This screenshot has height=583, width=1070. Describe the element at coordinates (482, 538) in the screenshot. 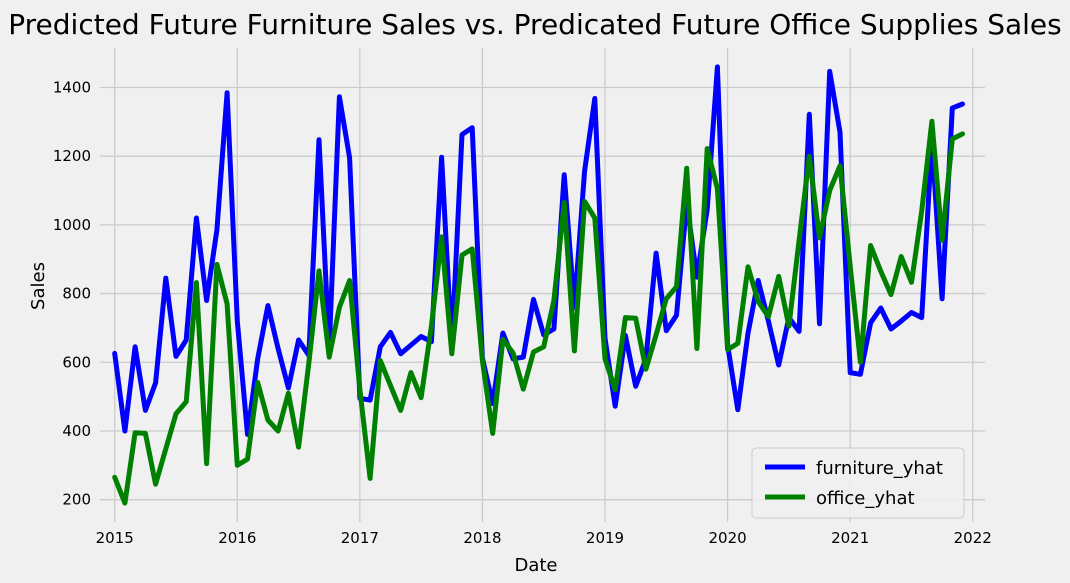

I see `x-tick-label: 2018` at that location.